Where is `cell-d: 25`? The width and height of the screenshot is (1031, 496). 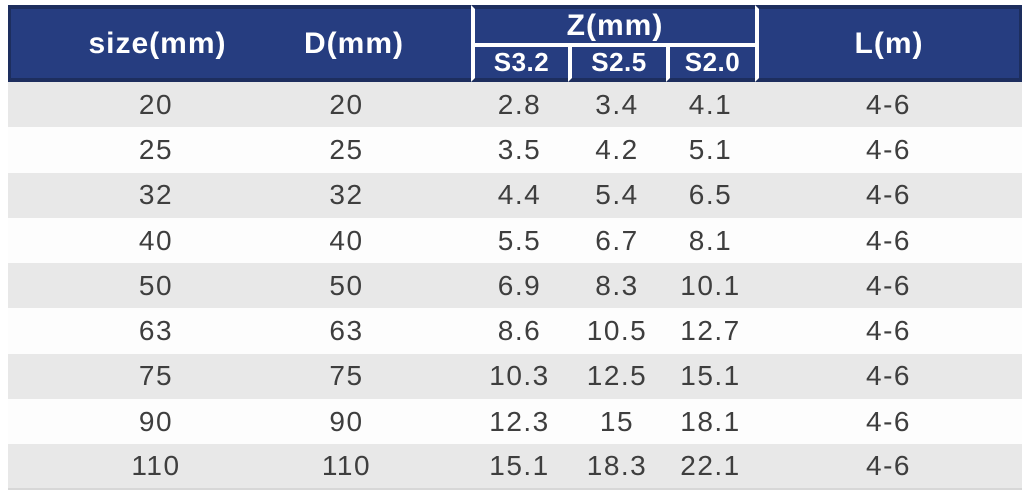 cell-d: 25 is located at coordinates (387, 150).